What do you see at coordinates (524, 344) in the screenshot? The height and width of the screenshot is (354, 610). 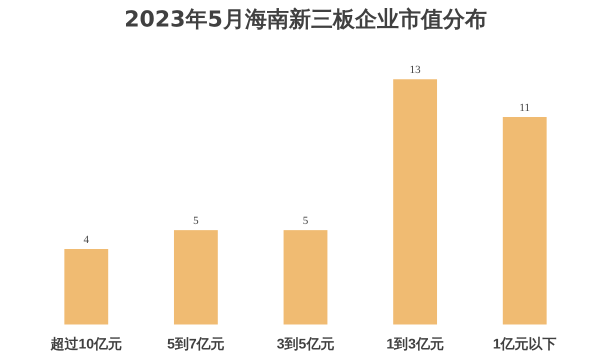 I see `x-tick-label: 1亿元以下` at bounding box center [524, 344].